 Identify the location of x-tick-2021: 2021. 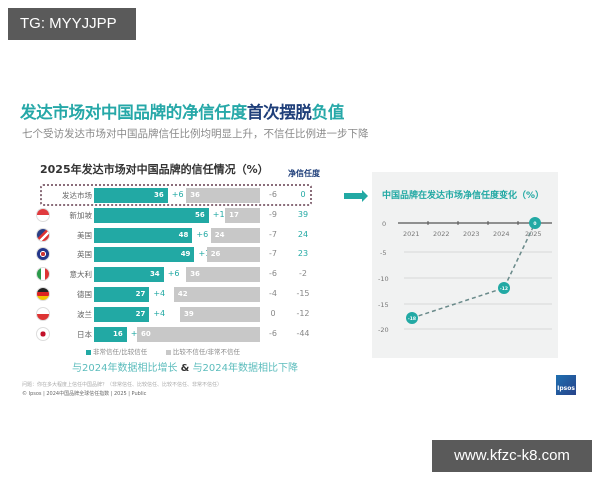
(411, 234).